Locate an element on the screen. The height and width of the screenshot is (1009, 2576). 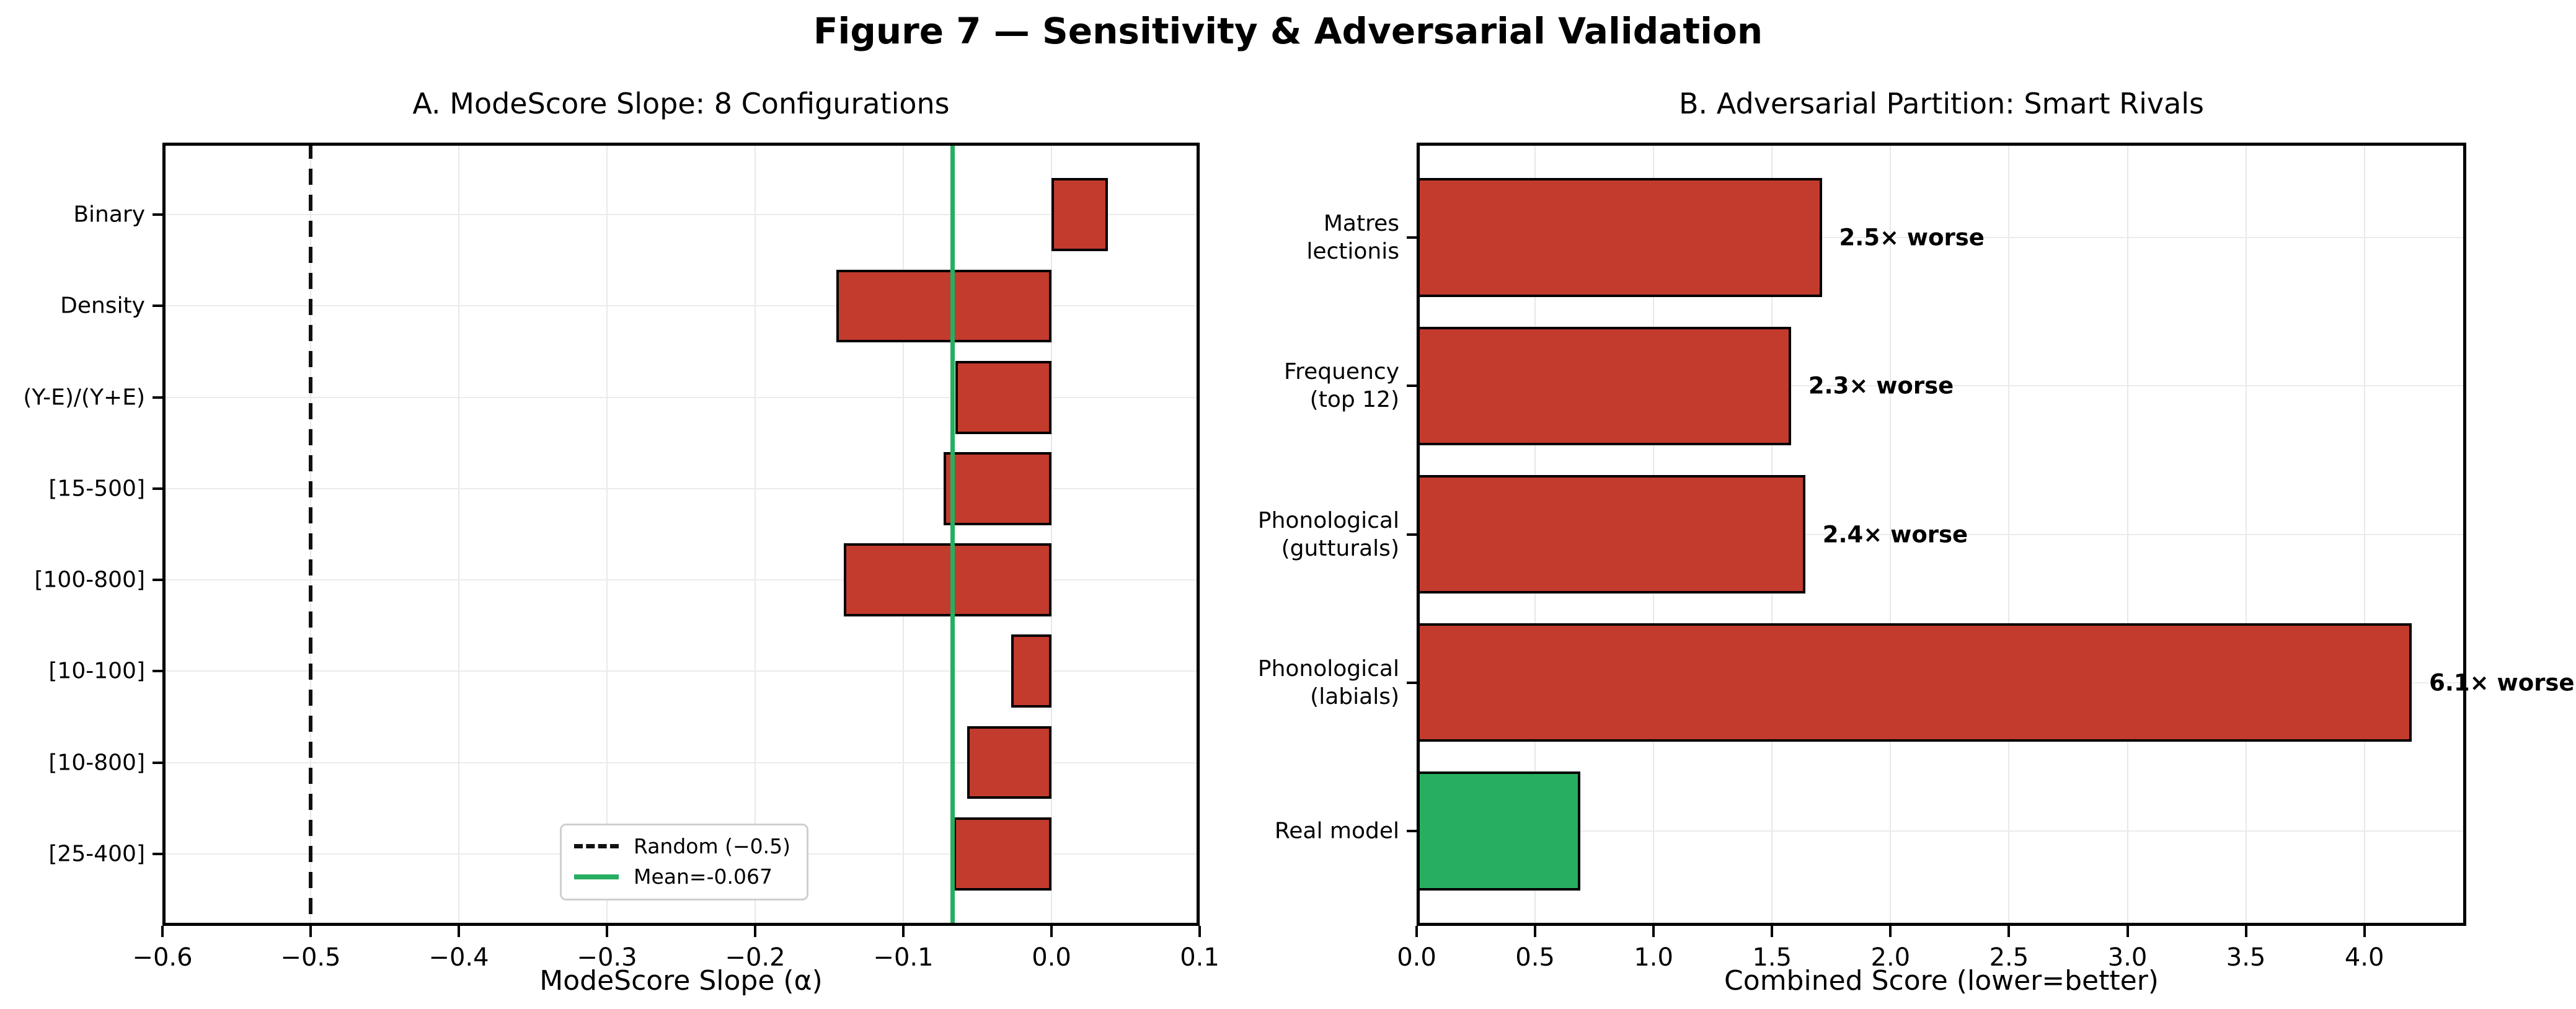
panel-b-title: B. Adversarial Partition: Smart Rivals is located at coordinates (1941, 103).